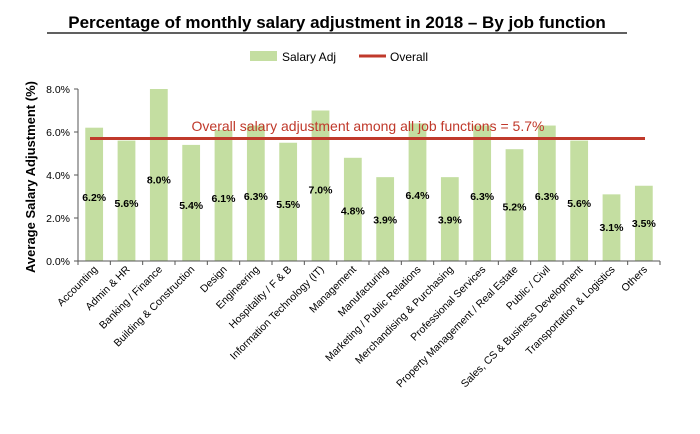  What do you see at coordinates (418, 196) in the screenshot?
I see `data-label: 6.4%` at bounding box center [418, 196].